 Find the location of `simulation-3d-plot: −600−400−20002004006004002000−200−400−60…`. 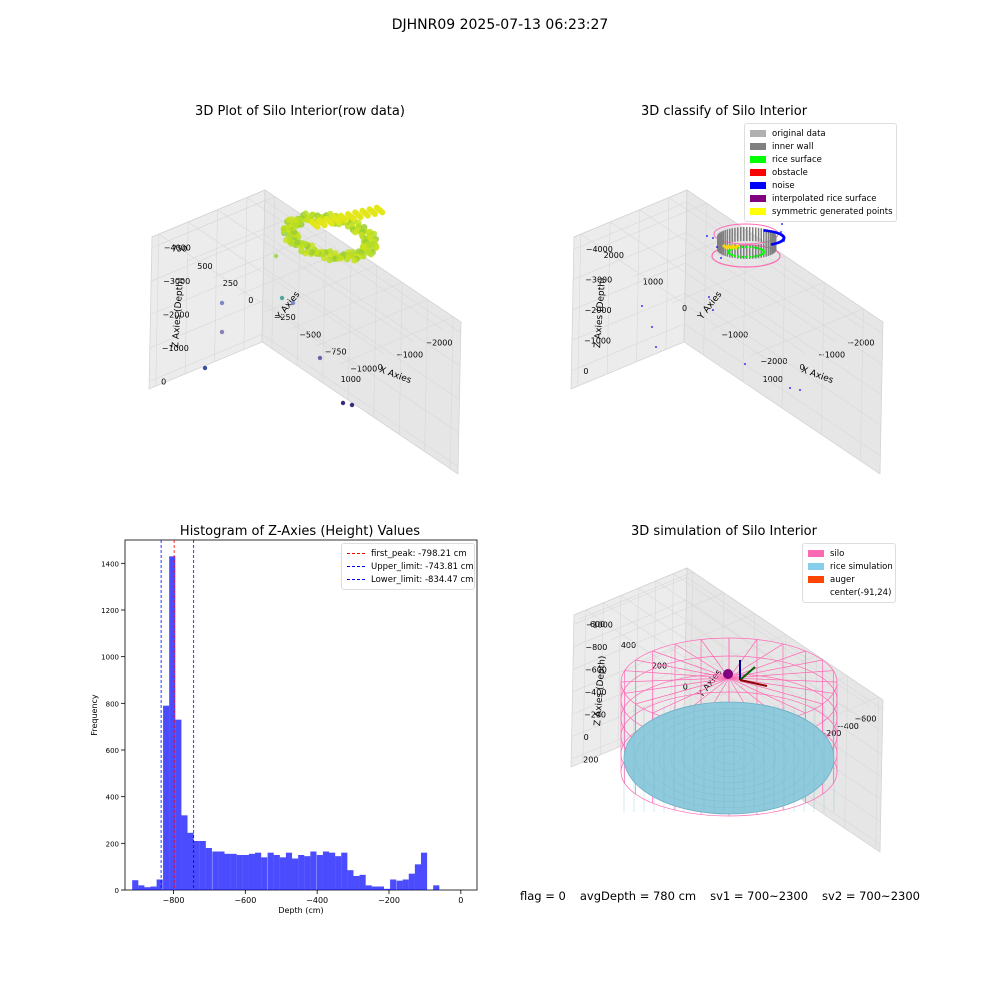

simulation-3d-plot: −600−400−20002004006004002000−200−400−60… is located at coordinates (727, 710).